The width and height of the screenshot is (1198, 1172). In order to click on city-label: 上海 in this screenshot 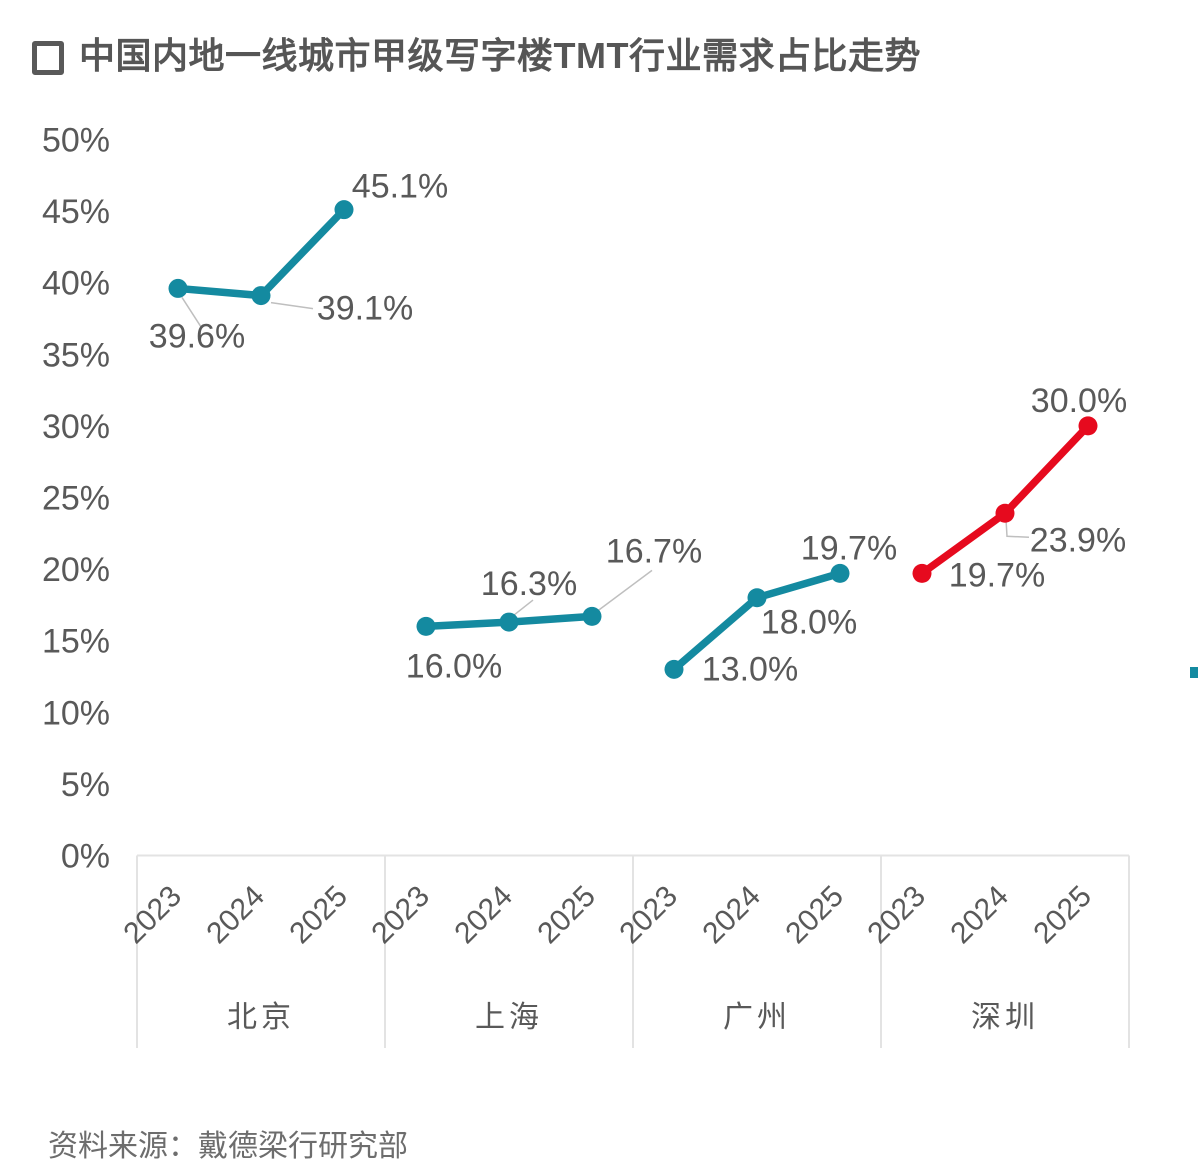, I will do `click(509, 1017)`.